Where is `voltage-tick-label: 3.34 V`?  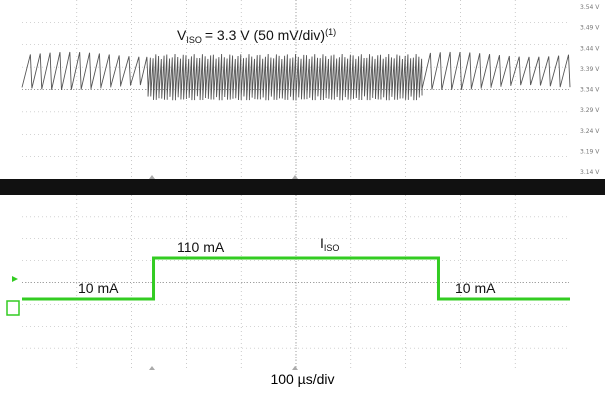
voltage-tick-label: 3.34 V is located at coordinates (590, 90).